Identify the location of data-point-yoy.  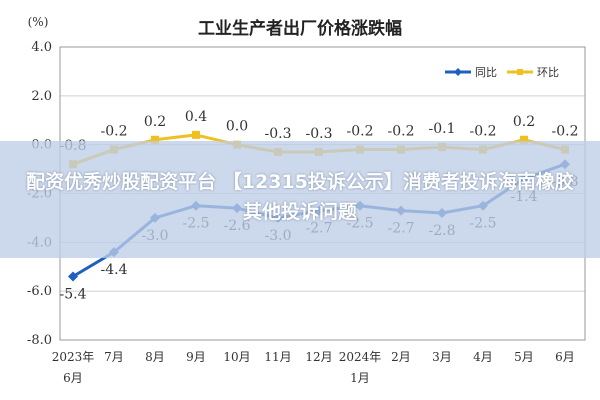
(73, 276).